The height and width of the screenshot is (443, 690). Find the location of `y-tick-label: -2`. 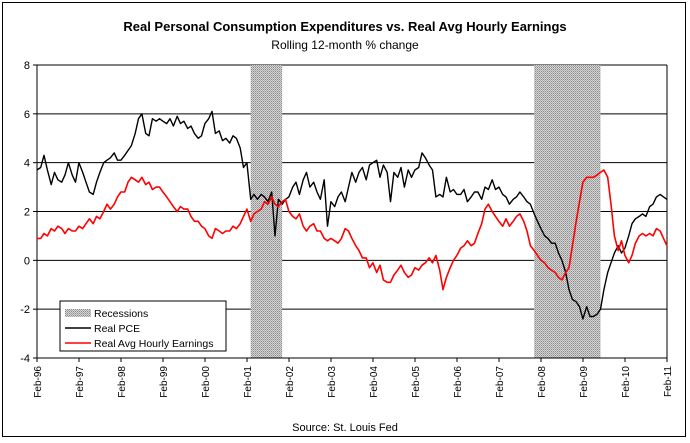

y-tick-label: -2 is located at coordinates (25, 310).